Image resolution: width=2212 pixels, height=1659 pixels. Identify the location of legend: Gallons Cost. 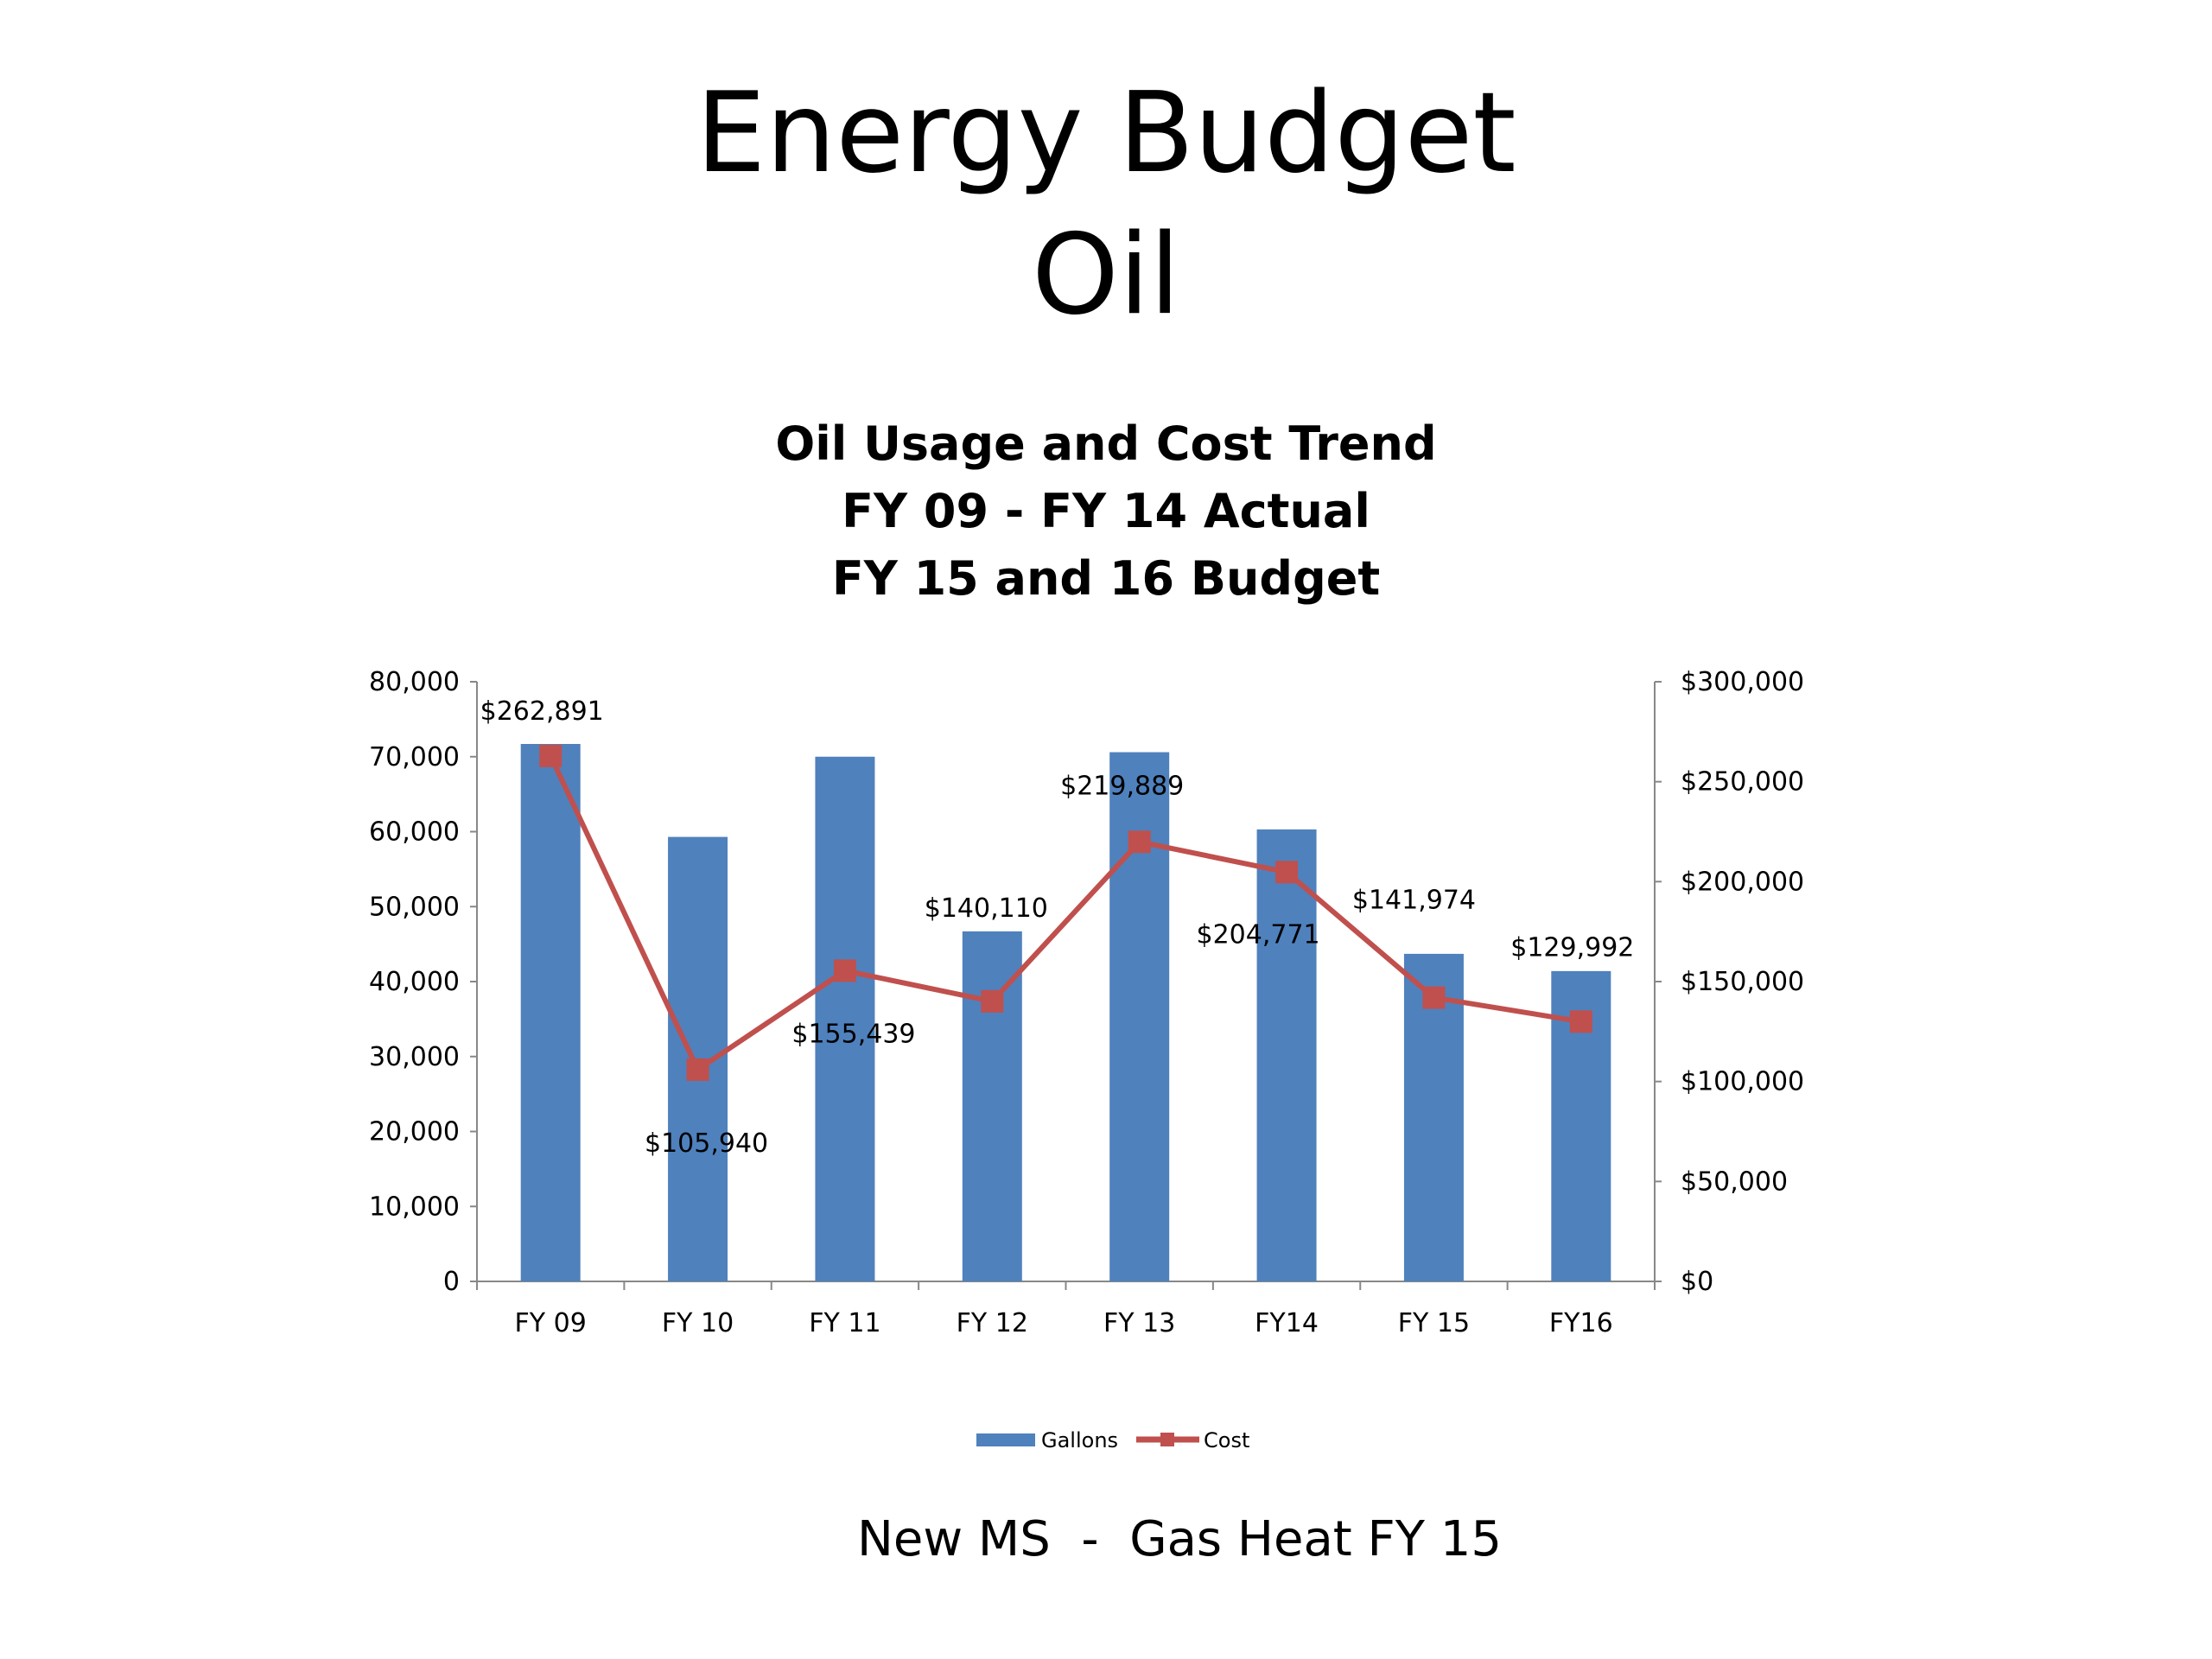
(1112, 1440).